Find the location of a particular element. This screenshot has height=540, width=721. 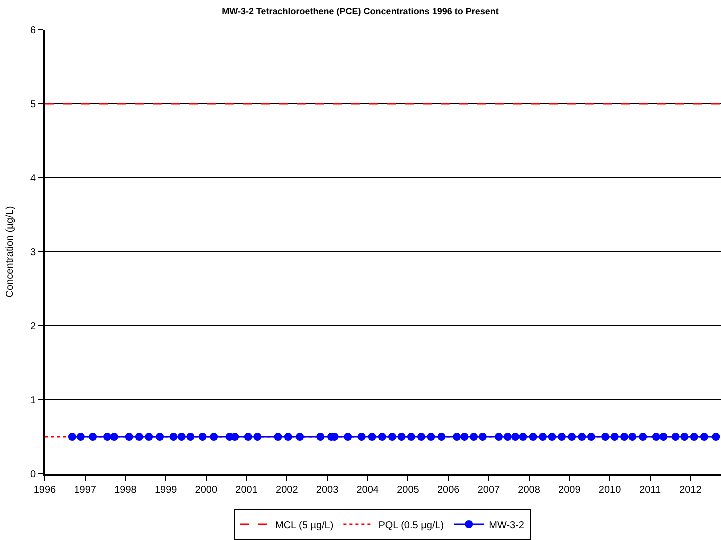

legend-label: MW-3-2 is located at coordinates (507, 526).